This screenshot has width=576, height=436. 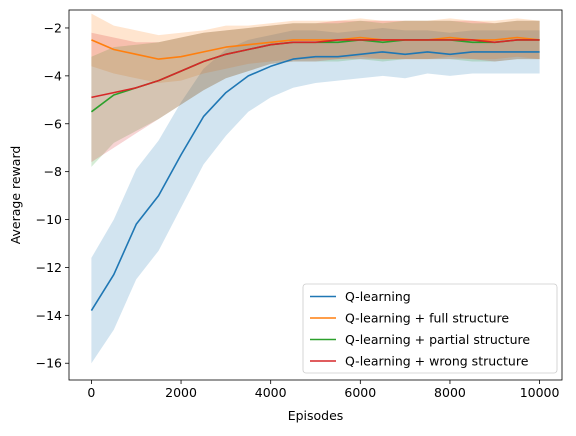 What do you see at coordinates (53, 123) in the screenshot?
I see `y-tick-label: −6` at bounding box center [53, 123].